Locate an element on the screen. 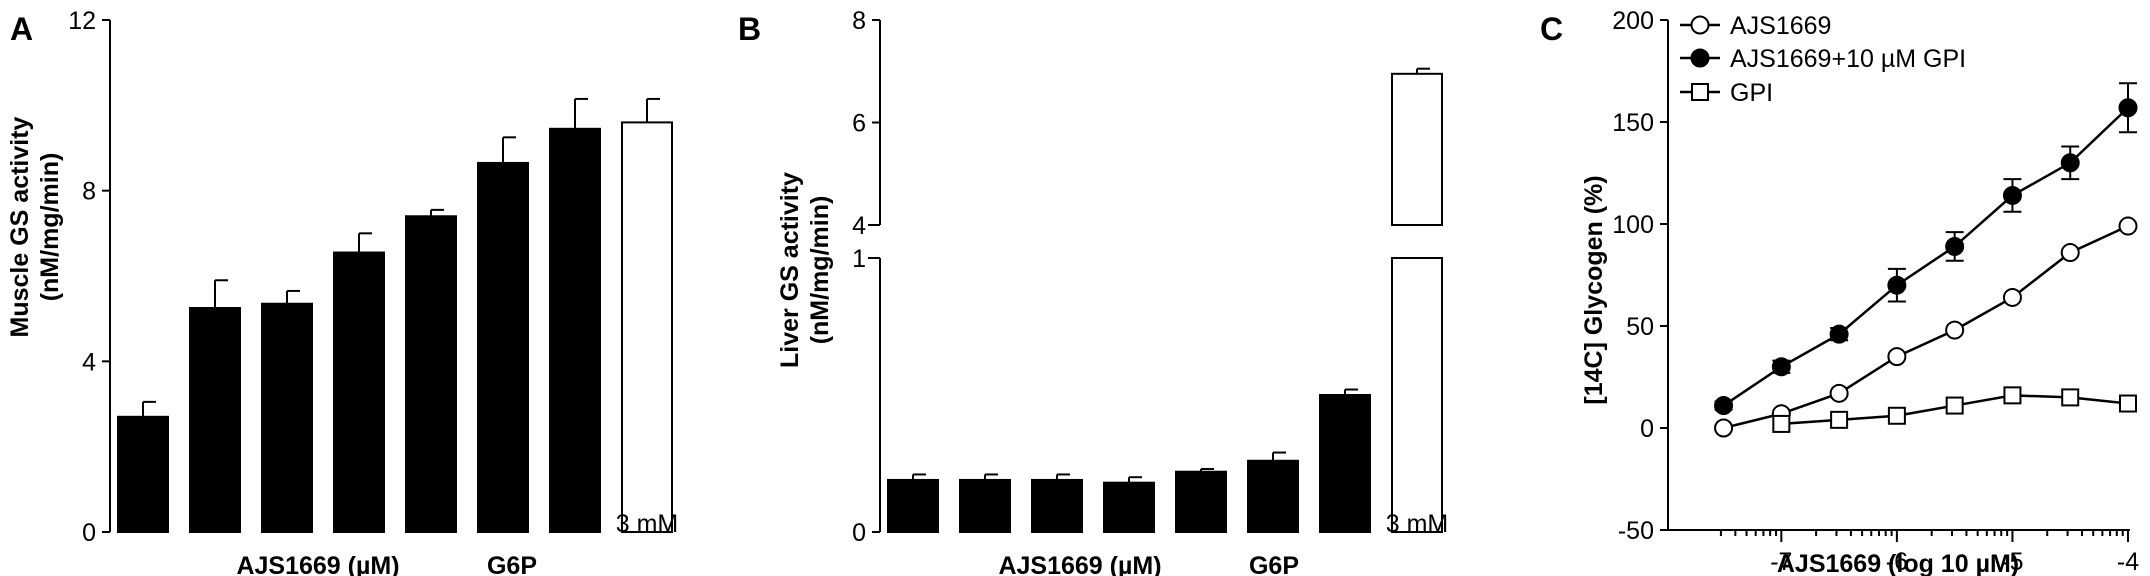 Image resolution: width=2150 pixels, height=576 pixels. panel-b-xtick-label: 30 is located at coordinates (1345, 524).